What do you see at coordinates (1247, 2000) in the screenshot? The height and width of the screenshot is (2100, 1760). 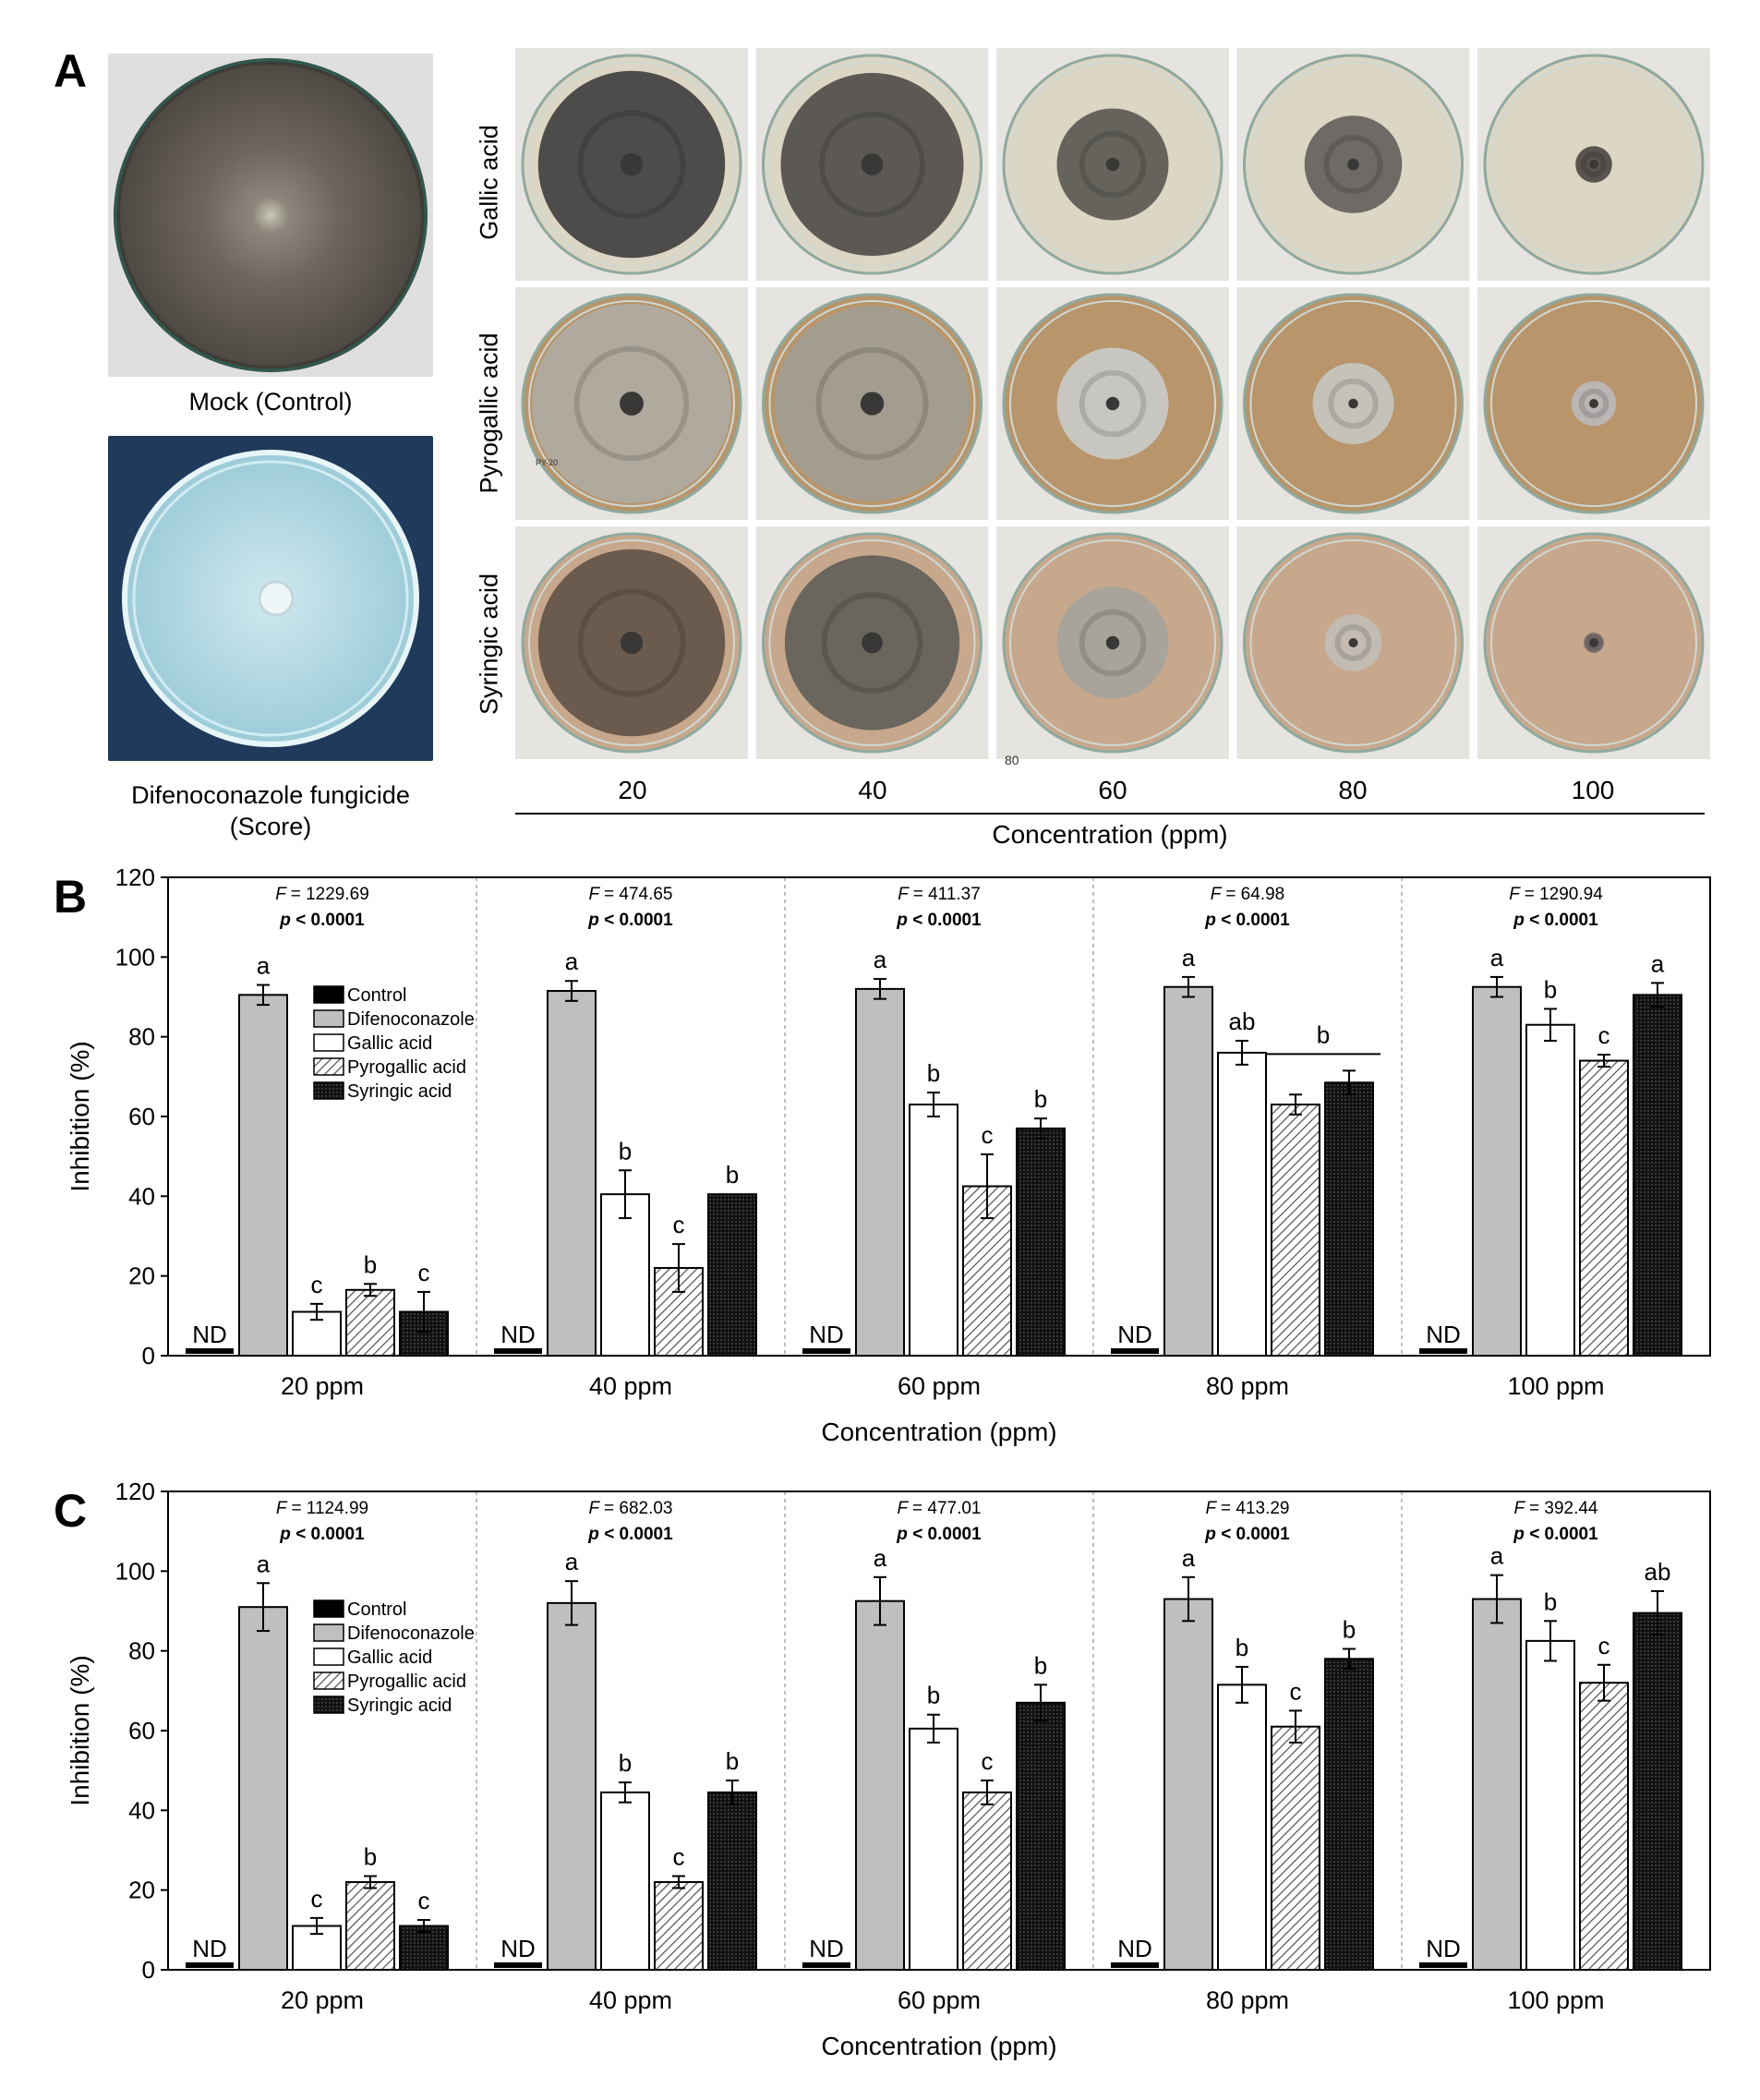 I see `x-category-label: 80 ppm` at bounding box center [1247, 2000].